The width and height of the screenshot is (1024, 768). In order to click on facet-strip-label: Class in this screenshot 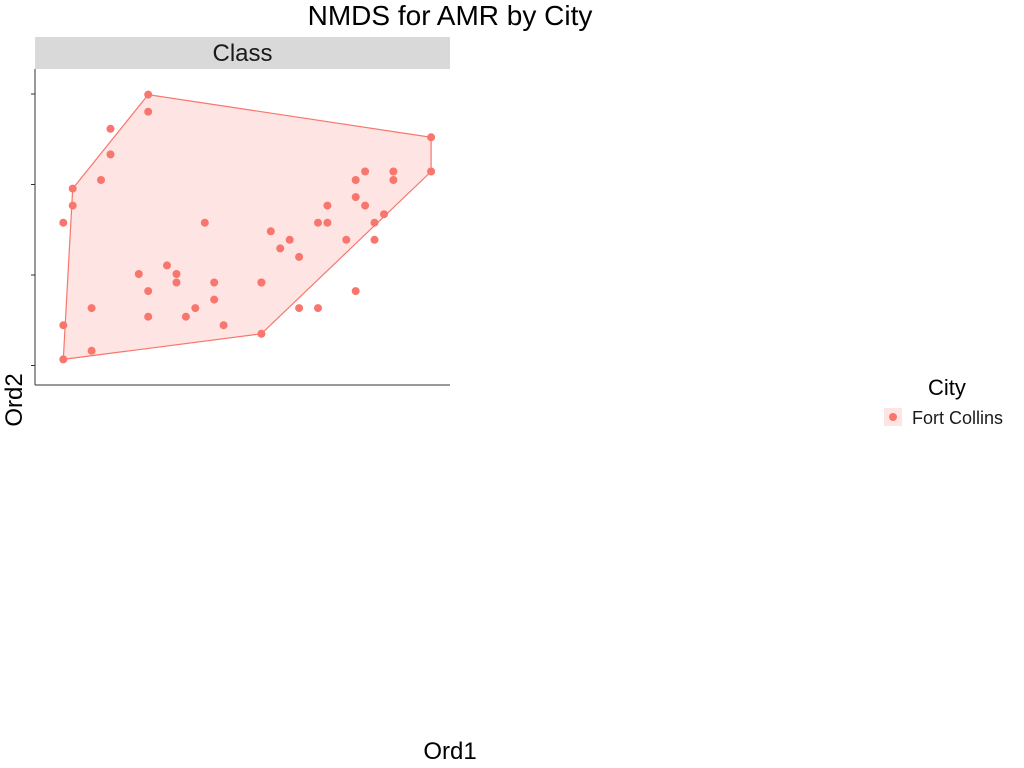, I will do `click(242, 53)`.